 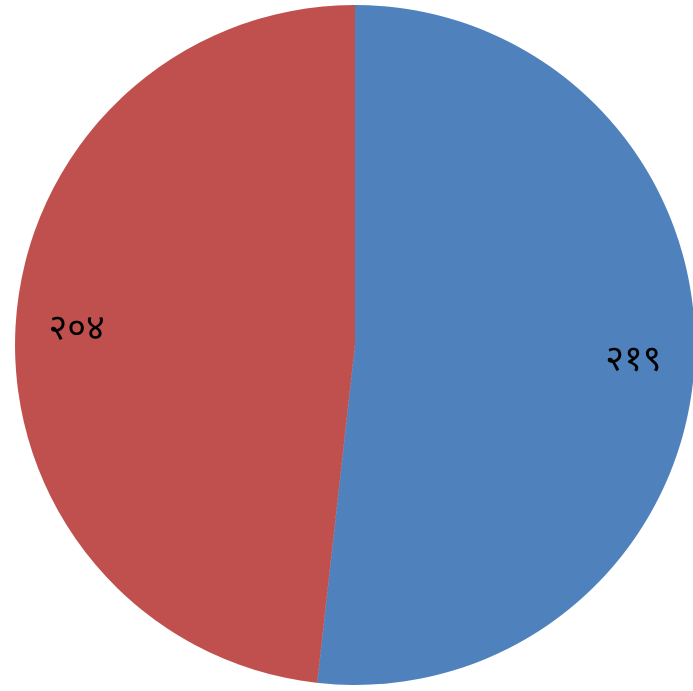 I want to click on pie-slice-label-1: २१९, so click(x=633, y=359).